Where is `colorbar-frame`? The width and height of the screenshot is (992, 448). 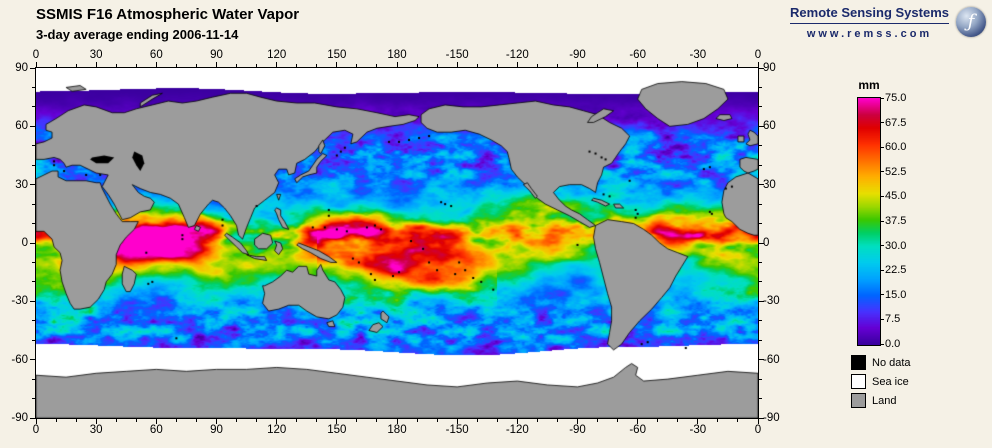
colorbar-frame is located at coordinates (869, 221).